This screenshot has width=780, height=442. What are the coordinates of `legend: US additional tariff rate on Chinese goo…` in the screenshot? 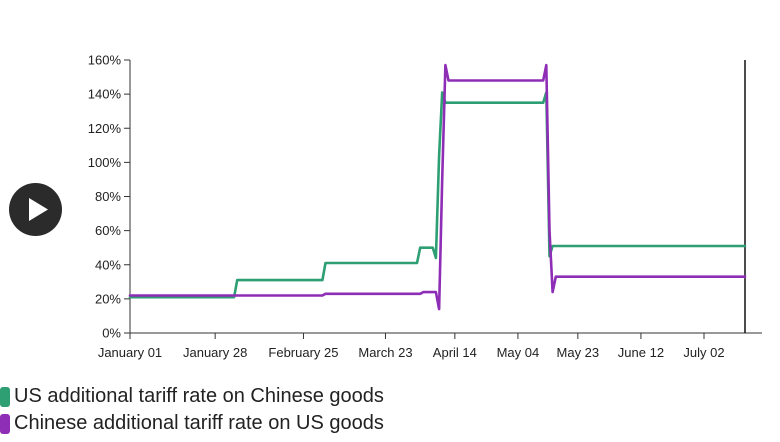 It's located at (192, 410).